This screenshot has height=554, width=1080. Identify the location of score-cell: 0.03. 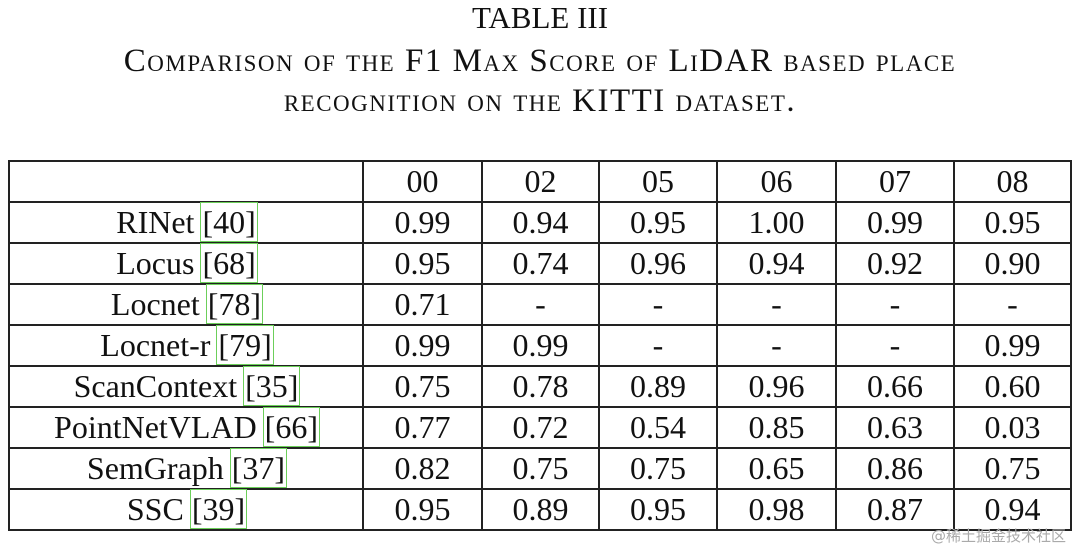
(1012, 427).